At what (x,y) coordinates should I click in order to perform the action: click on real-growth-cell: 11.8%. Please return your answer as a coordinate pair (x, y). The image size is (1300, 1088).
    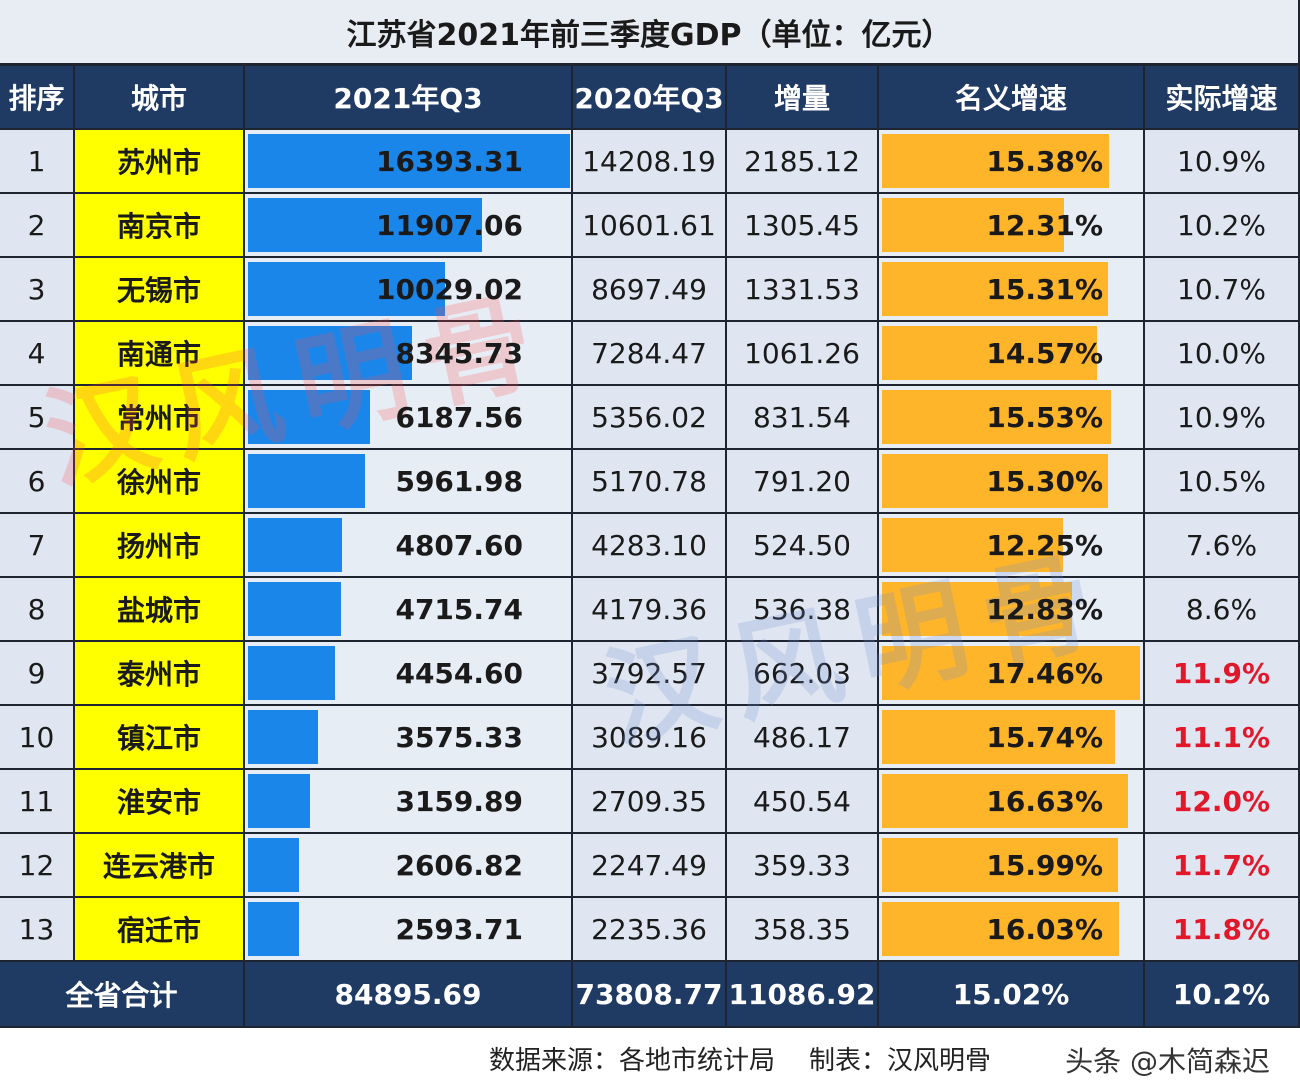
    Looking at the image, I should click on (1222, 930).